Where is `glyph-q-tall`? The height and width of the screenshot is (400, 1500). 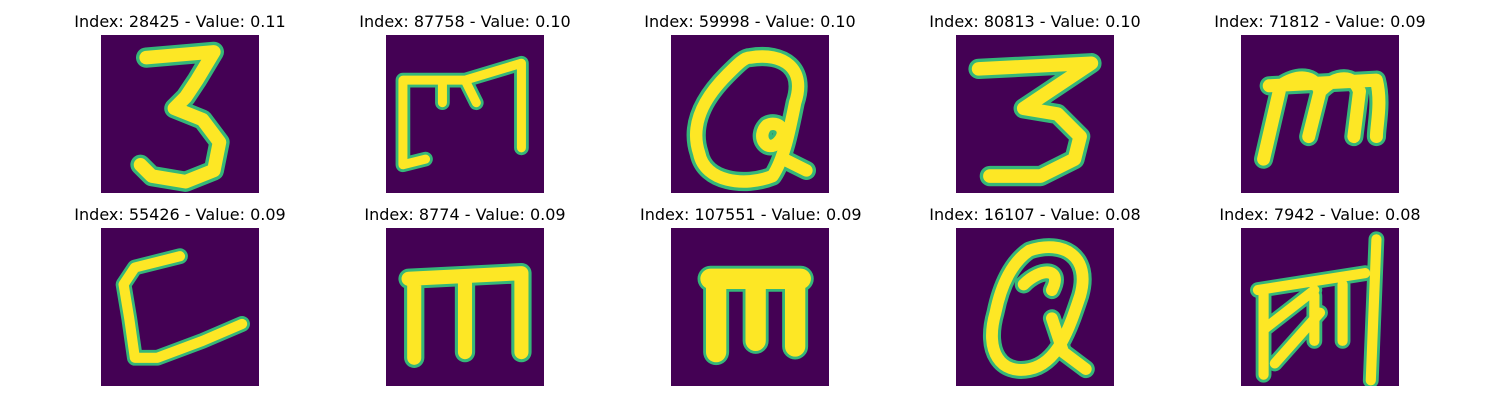 glyph-q-tall is located at coordinates (1038, 308).